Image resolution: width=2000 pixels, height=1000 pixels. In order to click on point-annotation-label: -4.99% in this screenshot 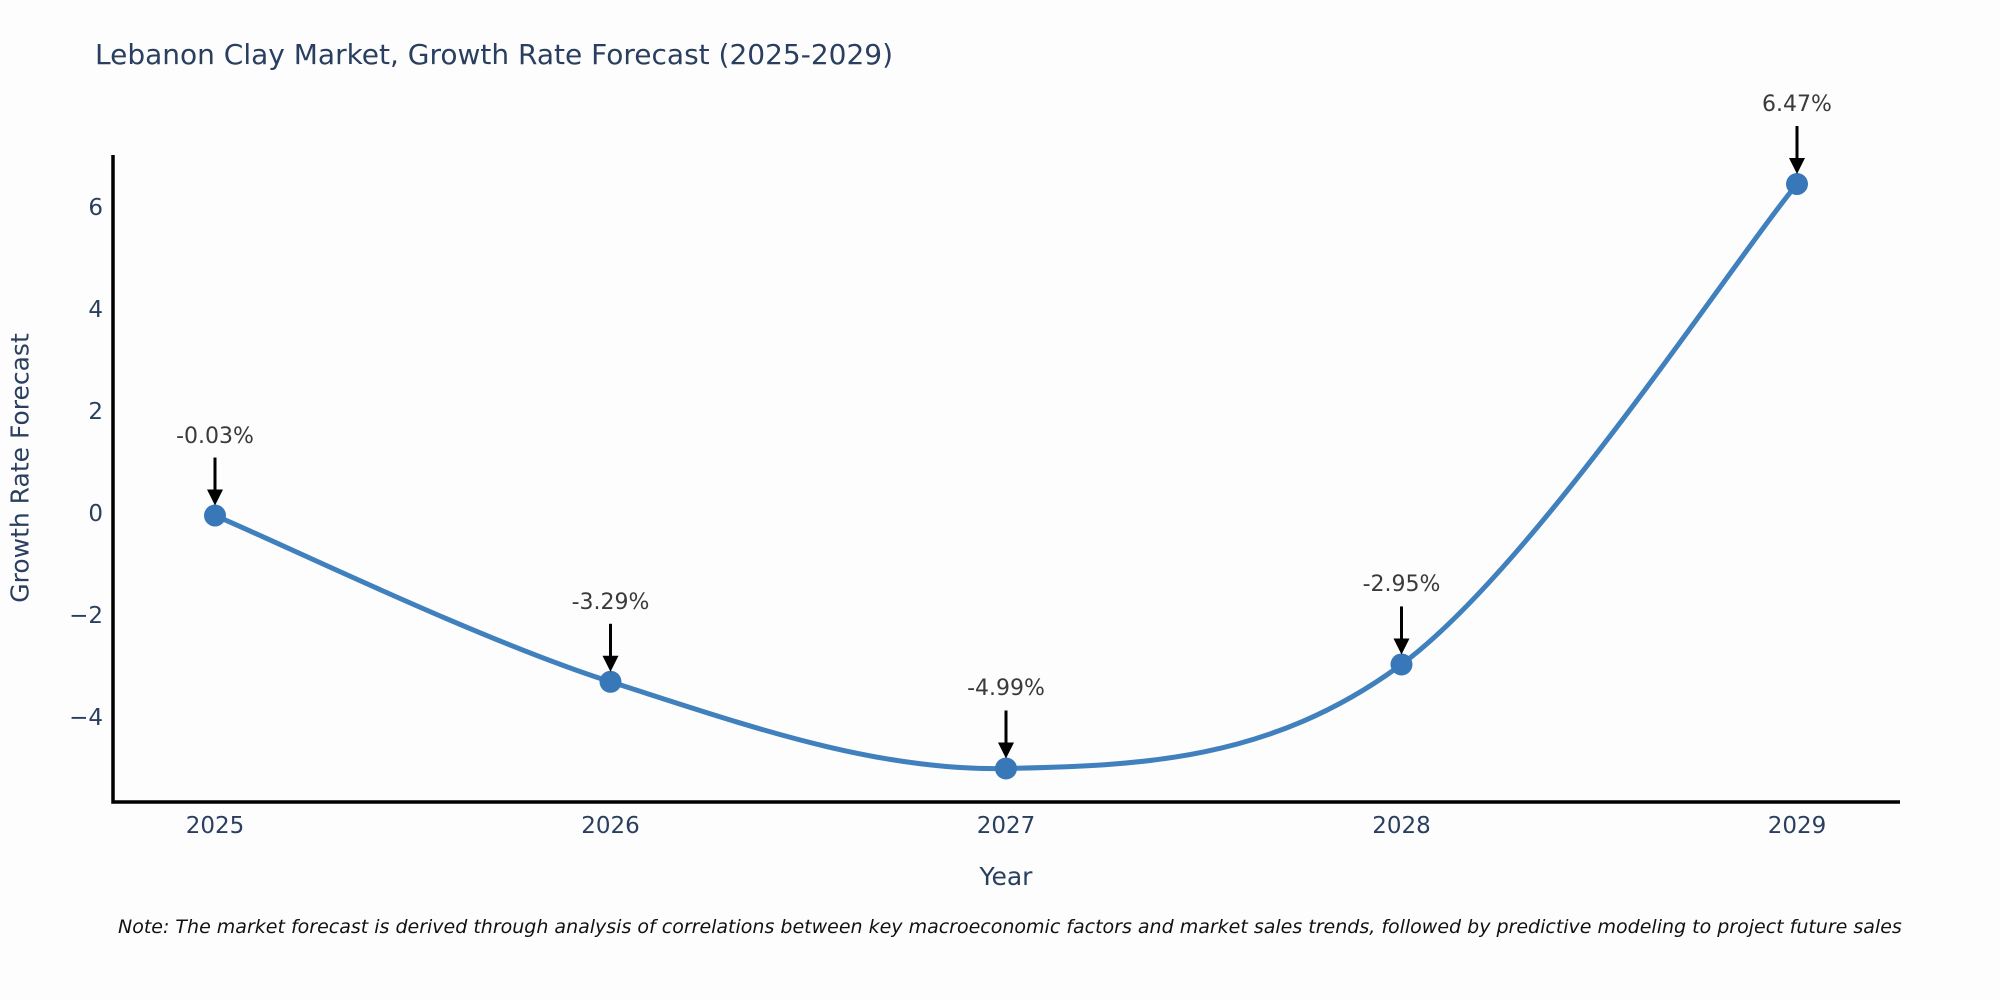, I will do `click(1006, 689)`.